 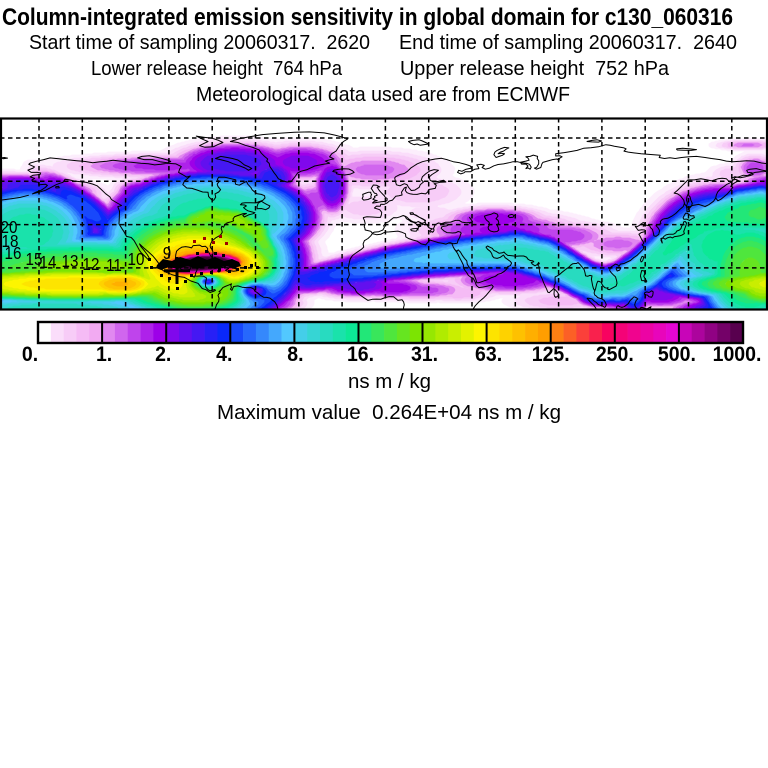 I want to click on svg-text: 10, so click(x=136, y=259).